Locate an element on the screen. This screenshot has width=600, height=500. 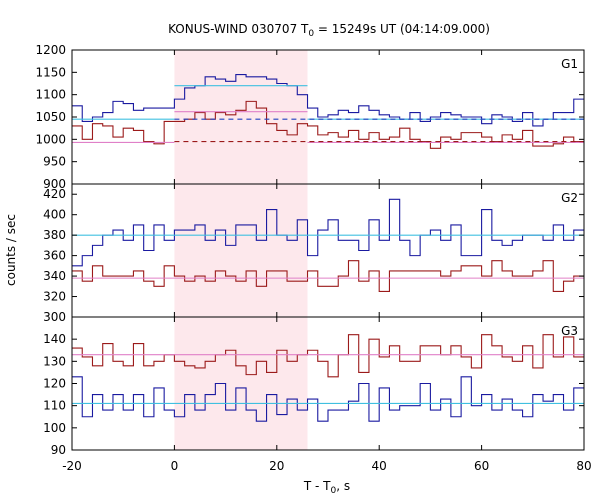
y-tick-label-0-1: 950 is located at coordinates (54, 162).